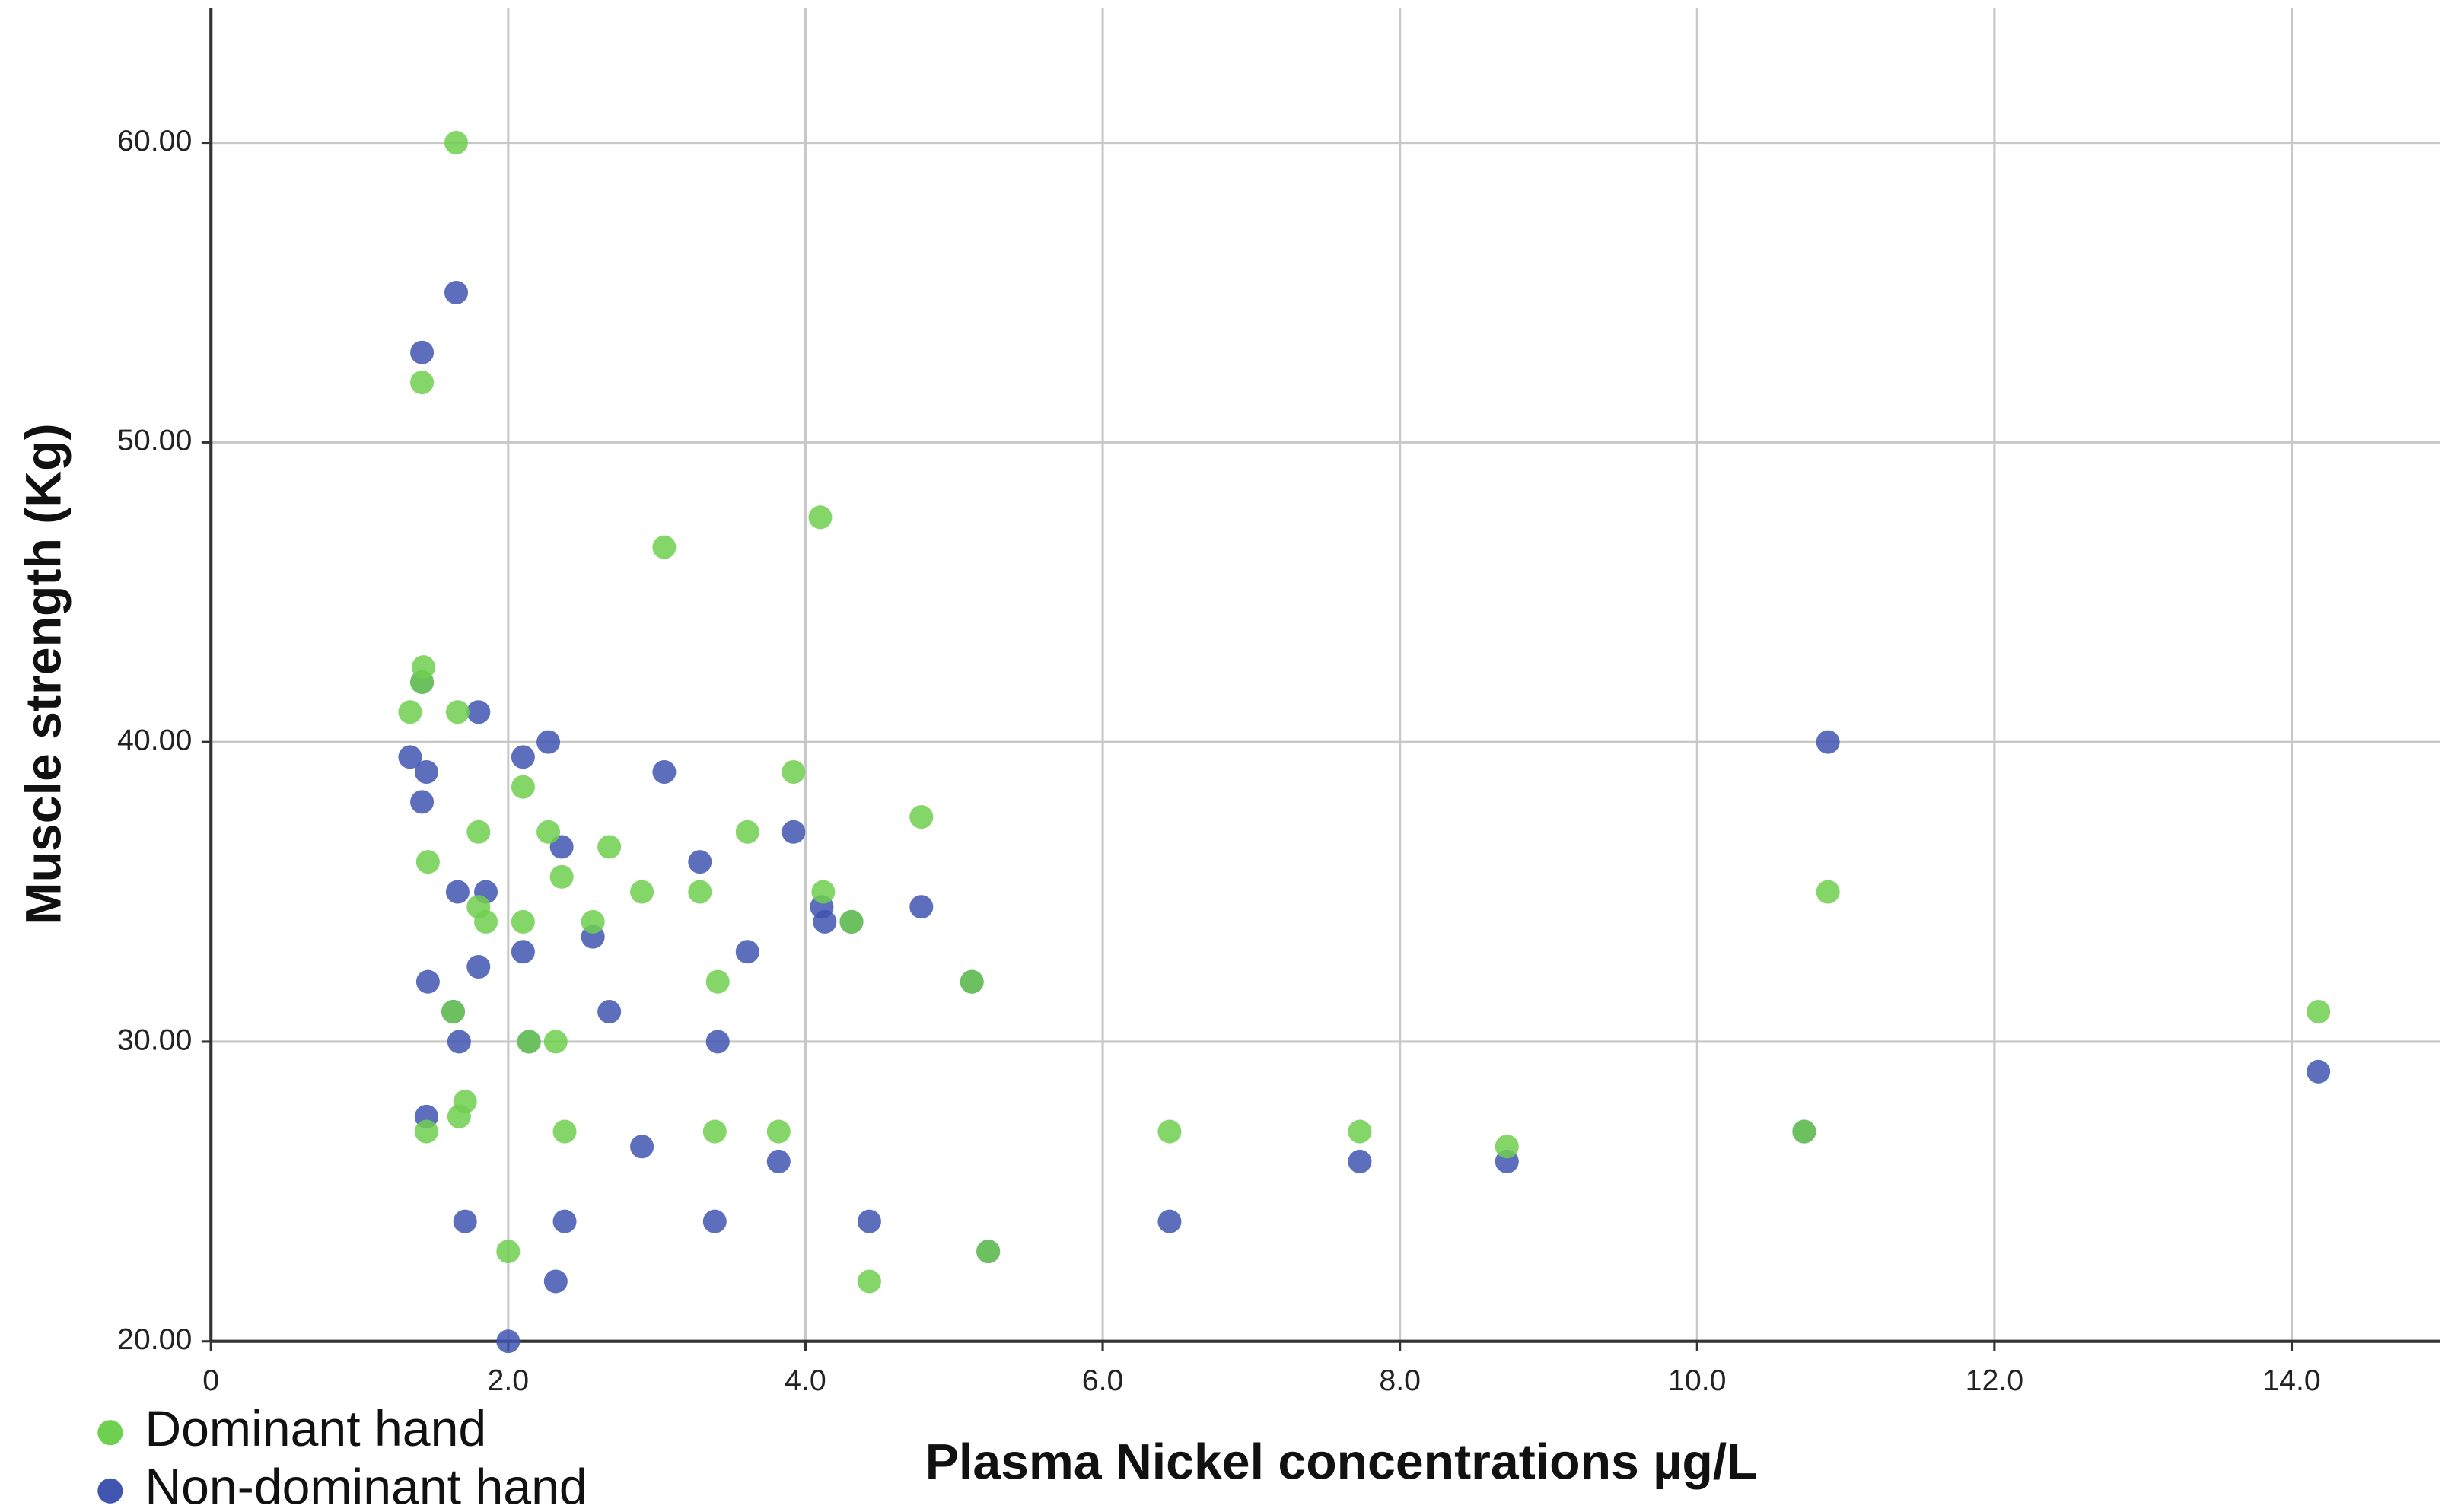  I want to click on y-tick-label: 60.00, so click(154, 141).